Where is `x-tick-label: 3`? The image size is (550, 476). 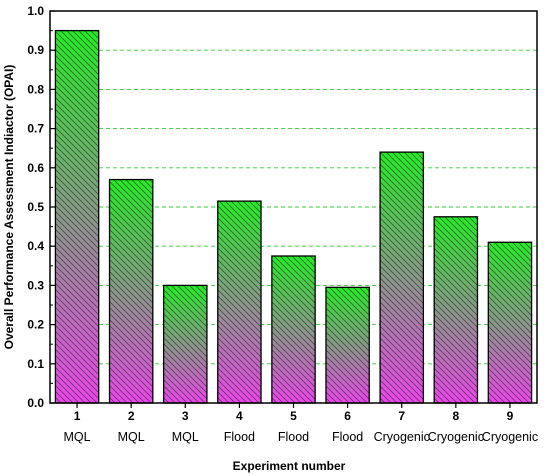 x-tick-label: 3 is located at coordinates (185, 416).